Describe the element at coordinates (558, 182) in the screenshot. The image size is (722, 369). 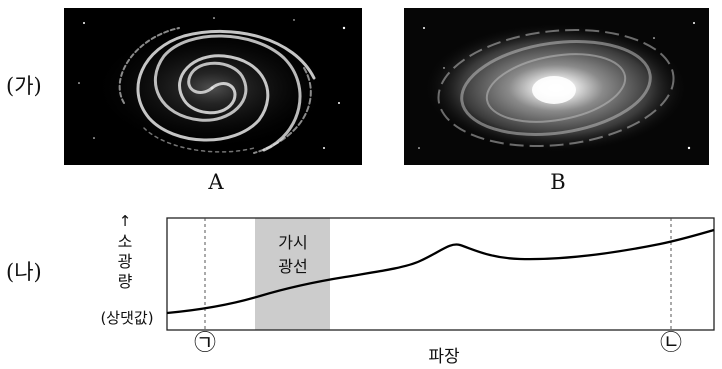
I see `galaxy-b-caption: B` at that location.